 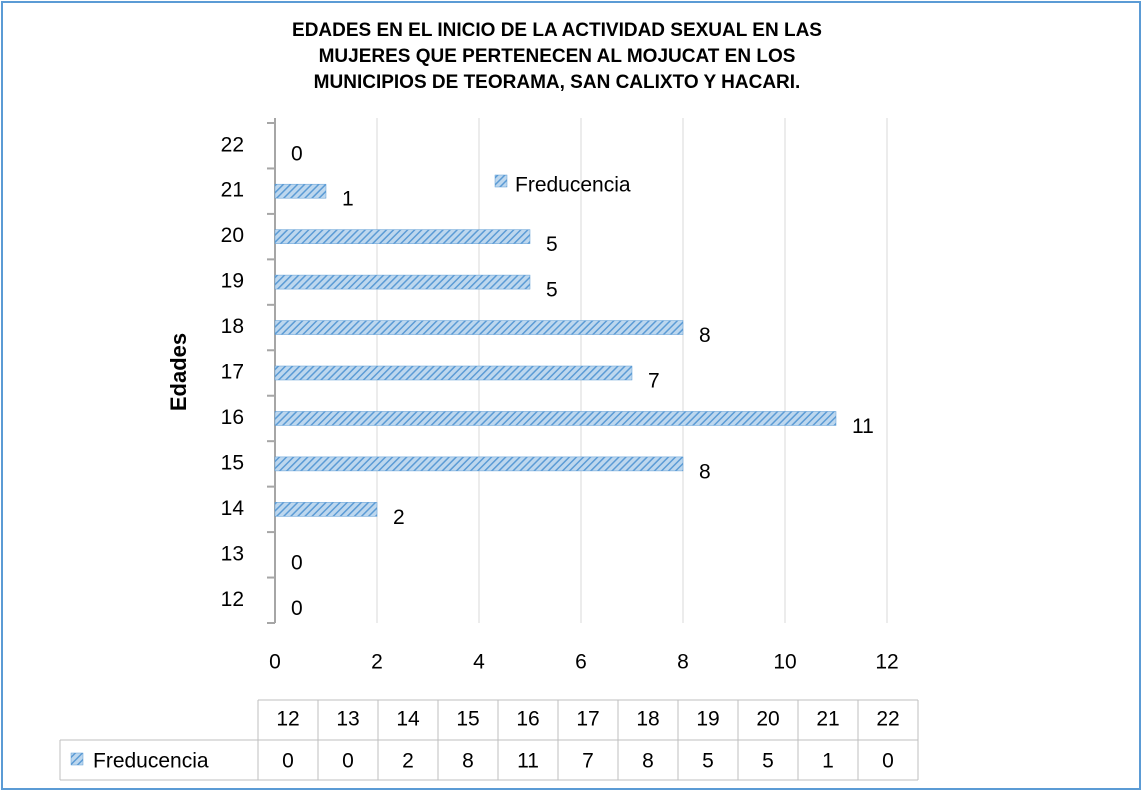 What do you see at coordinates (467, 719) in the screenshot?
I see `table-header: 15` at bounding box center [467, 719].